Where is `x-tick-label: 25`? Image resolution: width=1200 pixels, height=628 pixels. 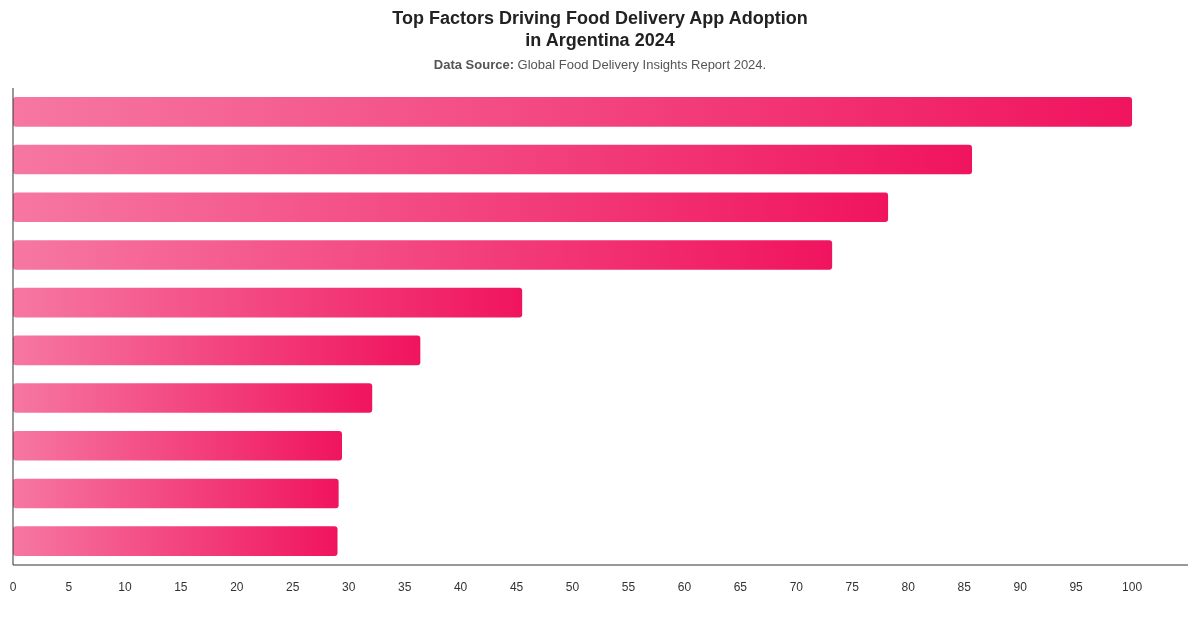 x-tick-label: 25 is located at coordinates (293, 587).